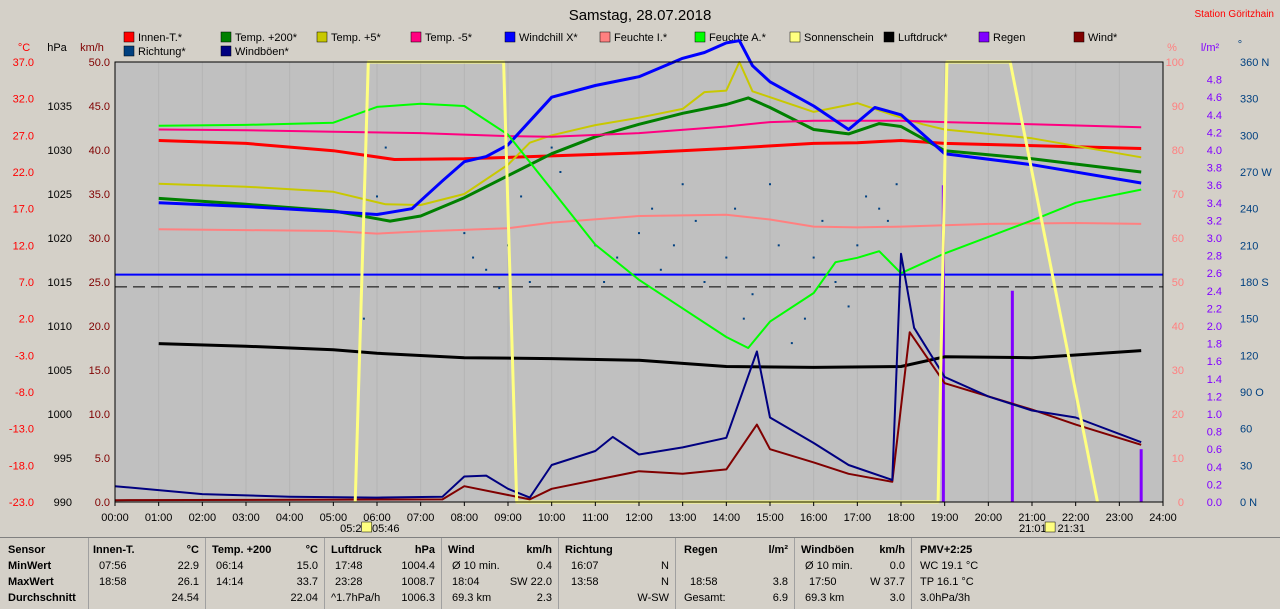  What do you see at coordinates (1254, 283) in the screenshot?
I see `direction-tick-label: 180 S` at bounding box center [1254, 283].